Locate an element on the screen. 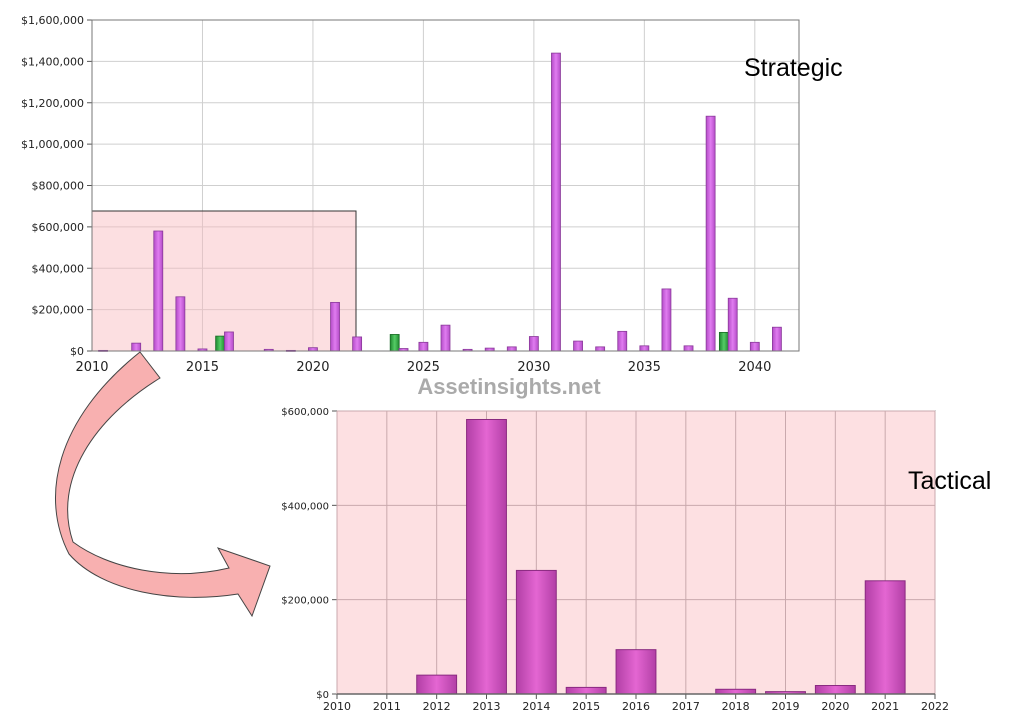 The height and width of the screenshot is (726, 1013). strategic-x-tick-labels: 2010 2015 2020 2025 2030 2035 2040 is located at coordinates (423, 367).